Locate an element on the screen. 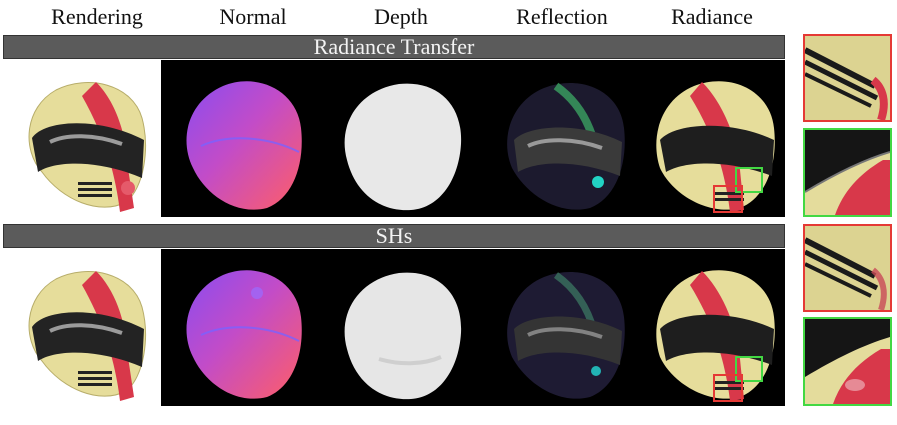 This screenshot has width=897, height=425. normal-panel-radiance-transfer is located at coordinates (240, 138).